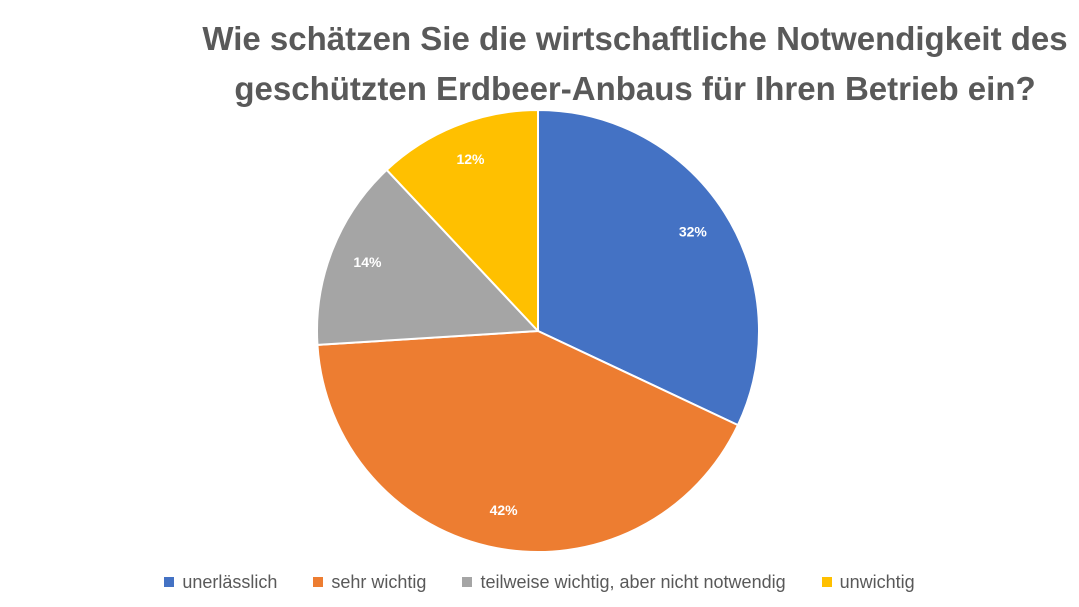 This screenshot has width=1079, height=607. What do you see at coordinates (379, 582) in the screenshot?
I see `legend-label-sehr-wichtig: sehr wichtig` at bounding box center [379, 582].